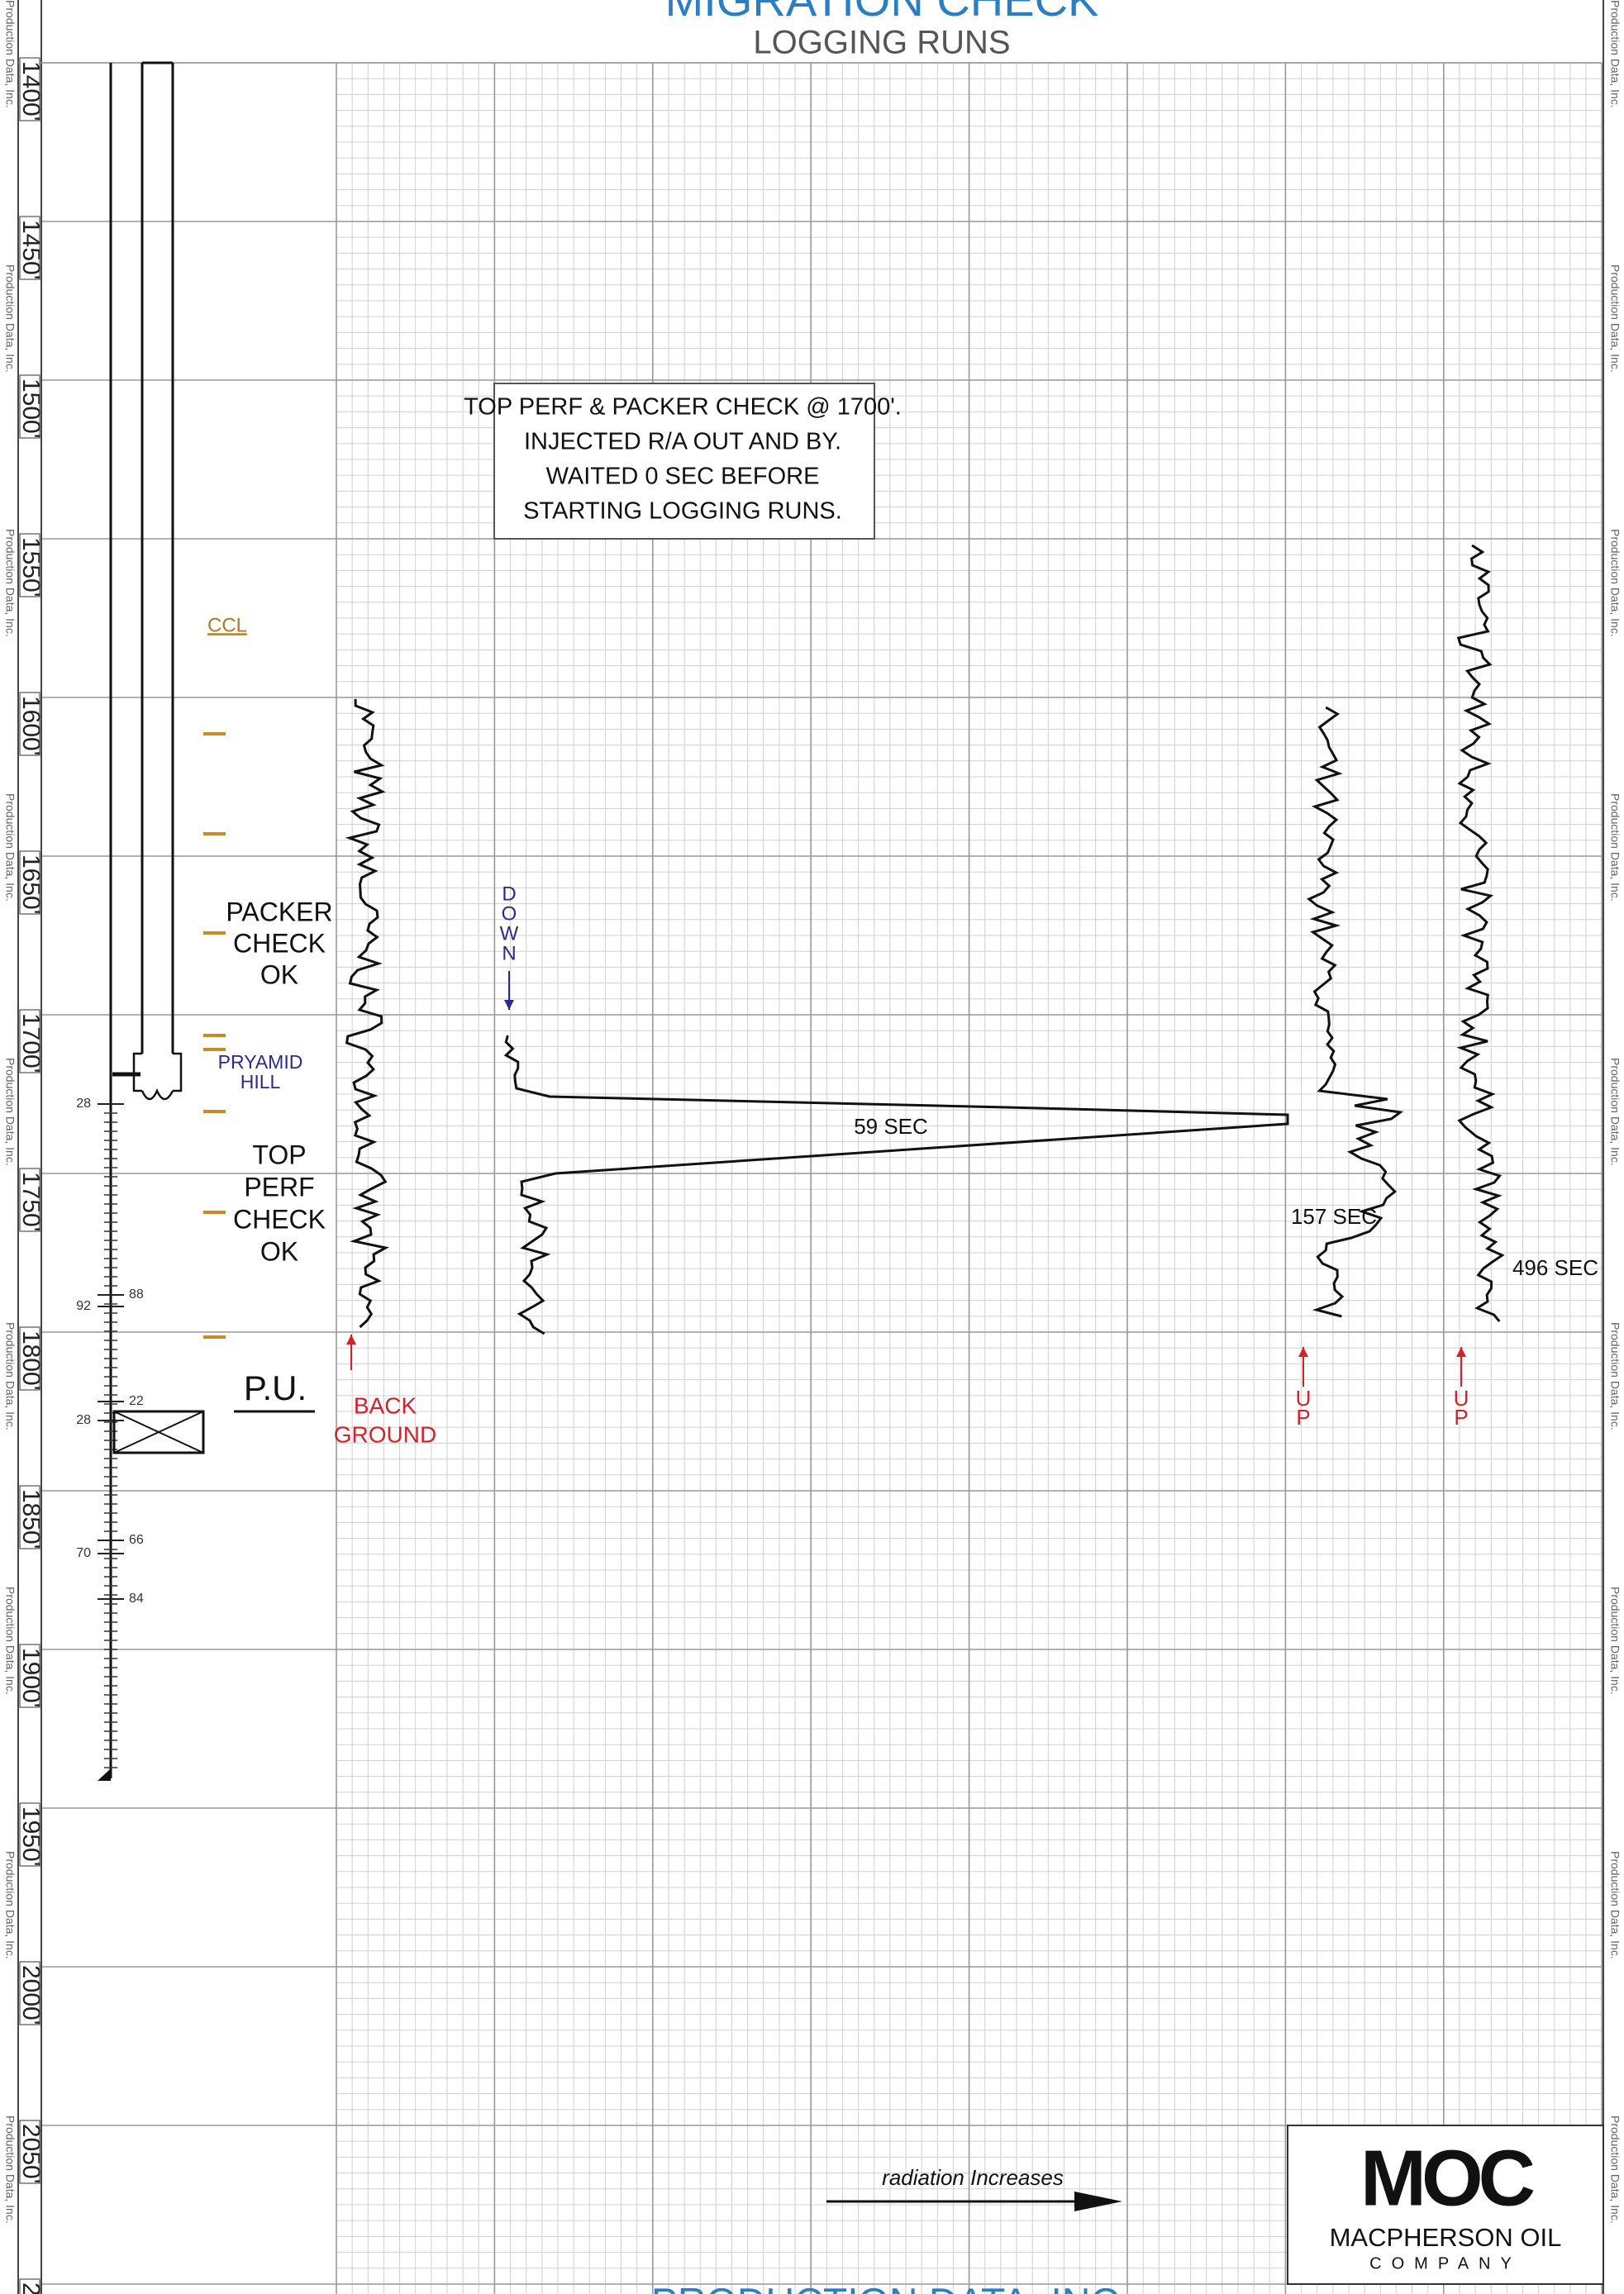 The width and height of the screenshot is (1624, 2294). What do you see at coordinates (1445, 2263) in the screenshot?
I see `logo-sub: COMPANY` at bounding box center [1445, 2263].